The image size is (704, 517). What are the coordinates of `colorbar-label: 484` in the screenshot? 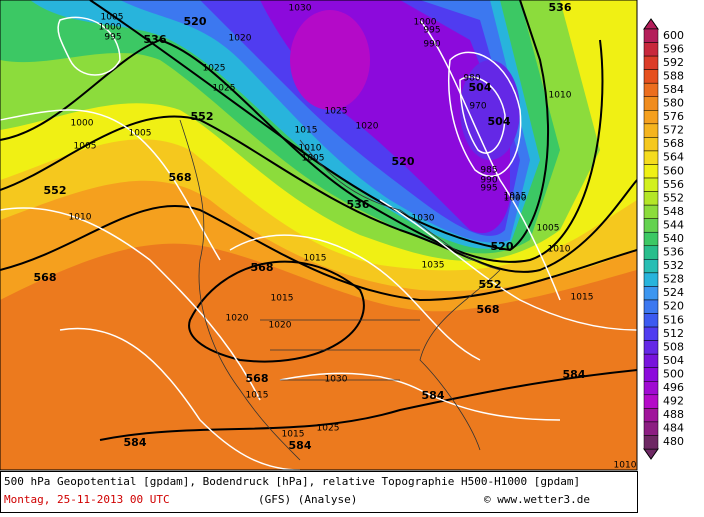 It's located at (673, 428).